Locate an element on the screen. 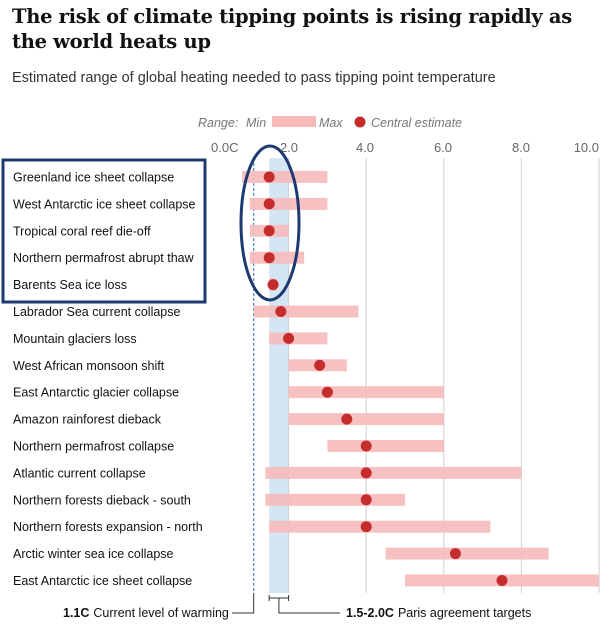 The image size is (615, 632). category-label: Northern permafrost collapse is located at coordinates (93, 447).